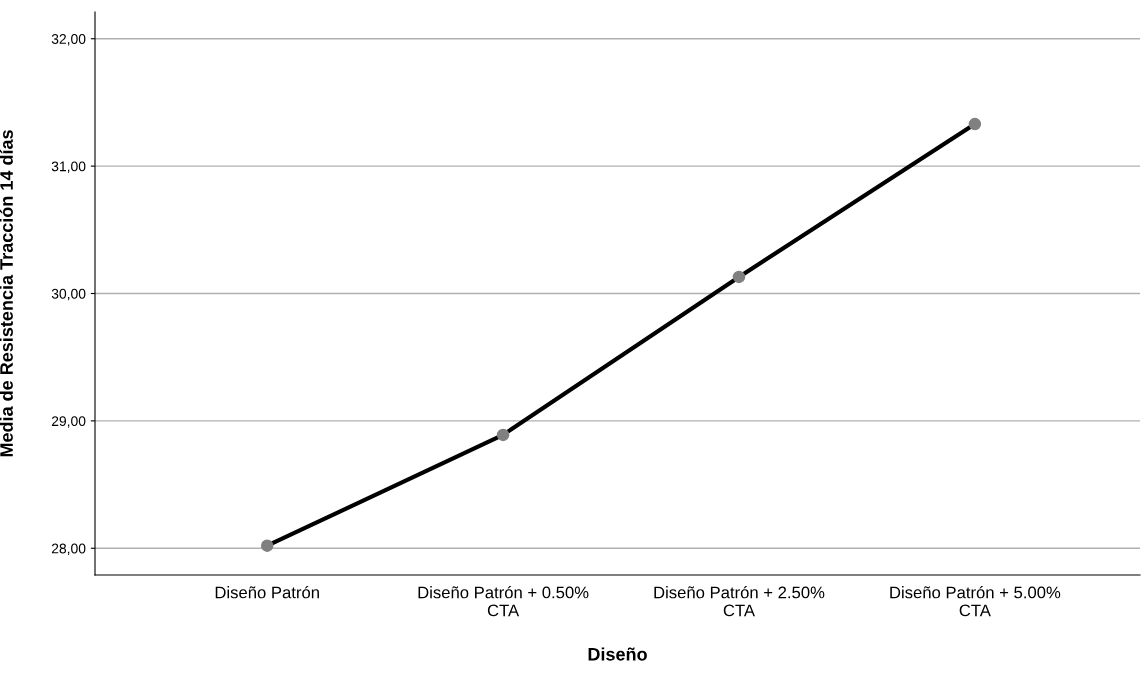  What do you see at coordinates (68, 422) in the screenshot?
I see `y-tick-label: 29,00` at bounding box center [68, 422].